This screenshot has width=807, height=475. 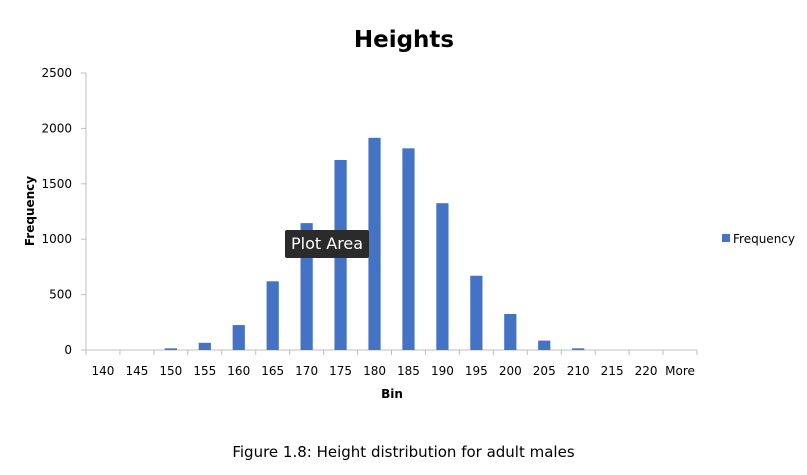 What do you see at coordinates (56, 239) in the screenshot?
I see `y-tick-label: 1000` at bounding box center [56, 239].